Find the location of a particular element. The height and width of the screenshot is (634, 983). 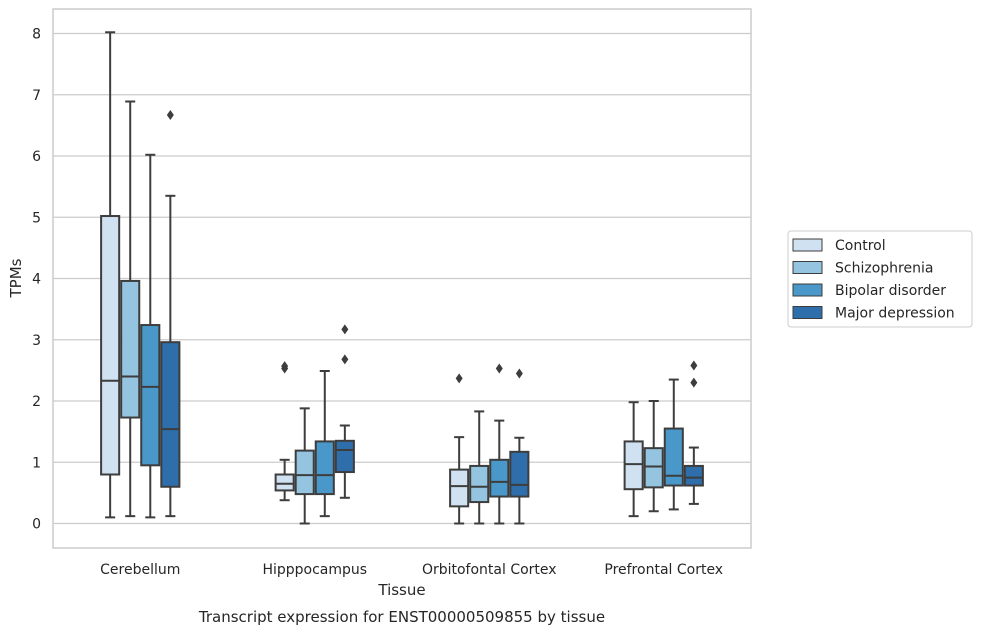

legend-label: Schizophrenia is located at coordinates (884, 269).